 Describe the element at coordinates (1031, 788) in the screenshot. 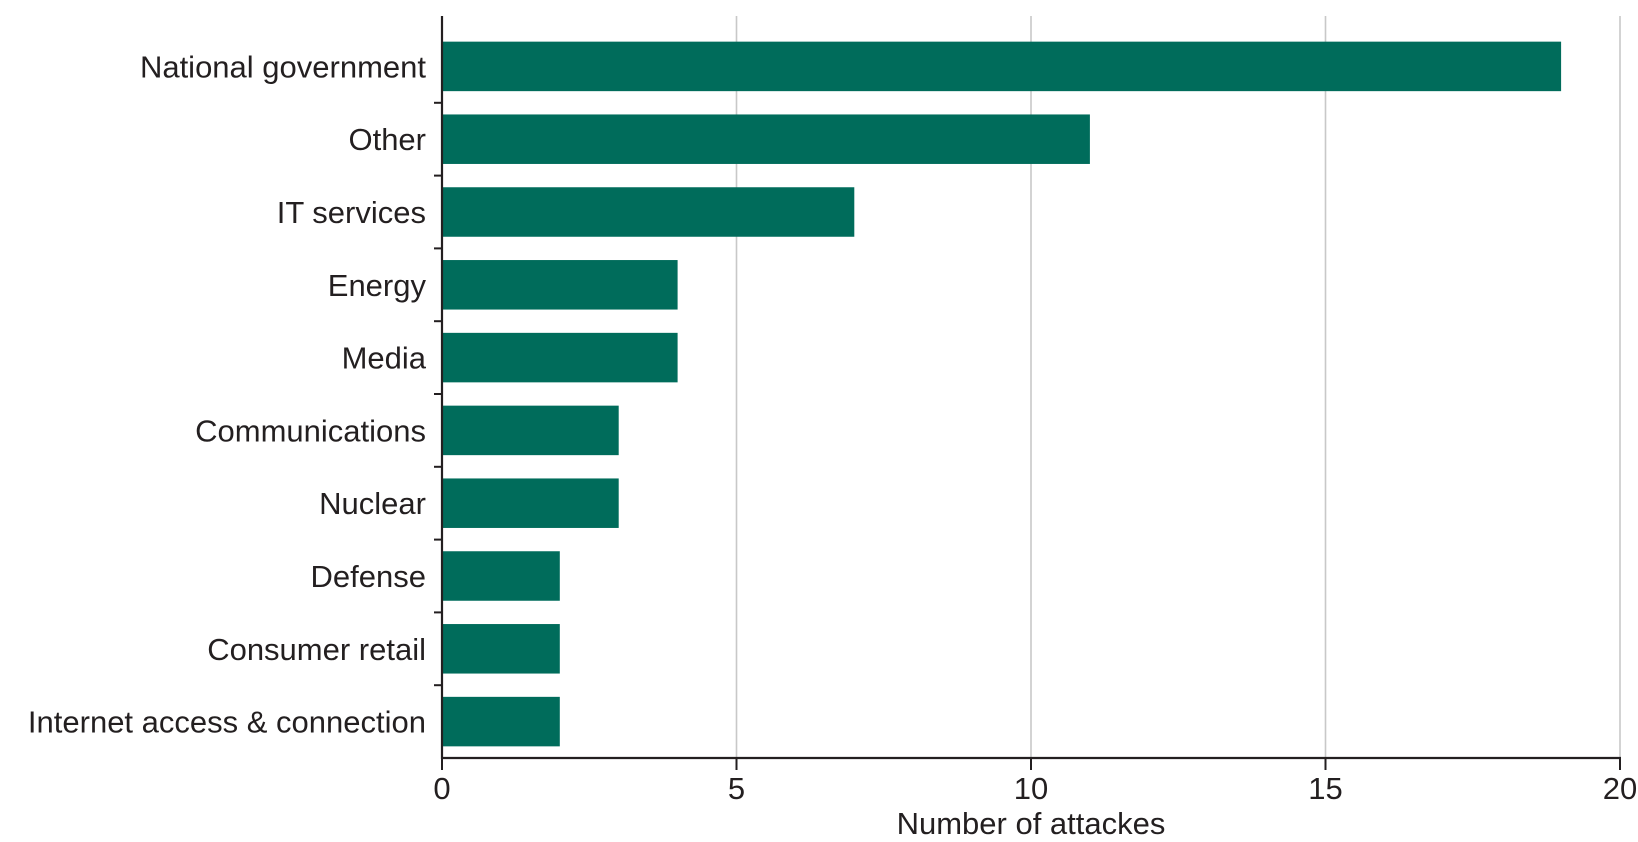

I see `x-tick-label: 10` at that location.